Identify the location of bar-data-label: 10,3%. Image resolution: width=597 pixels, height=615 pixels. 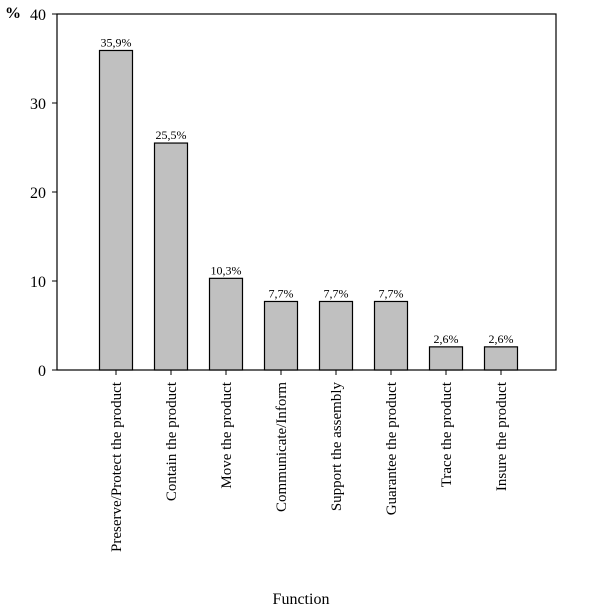
(226, 270).